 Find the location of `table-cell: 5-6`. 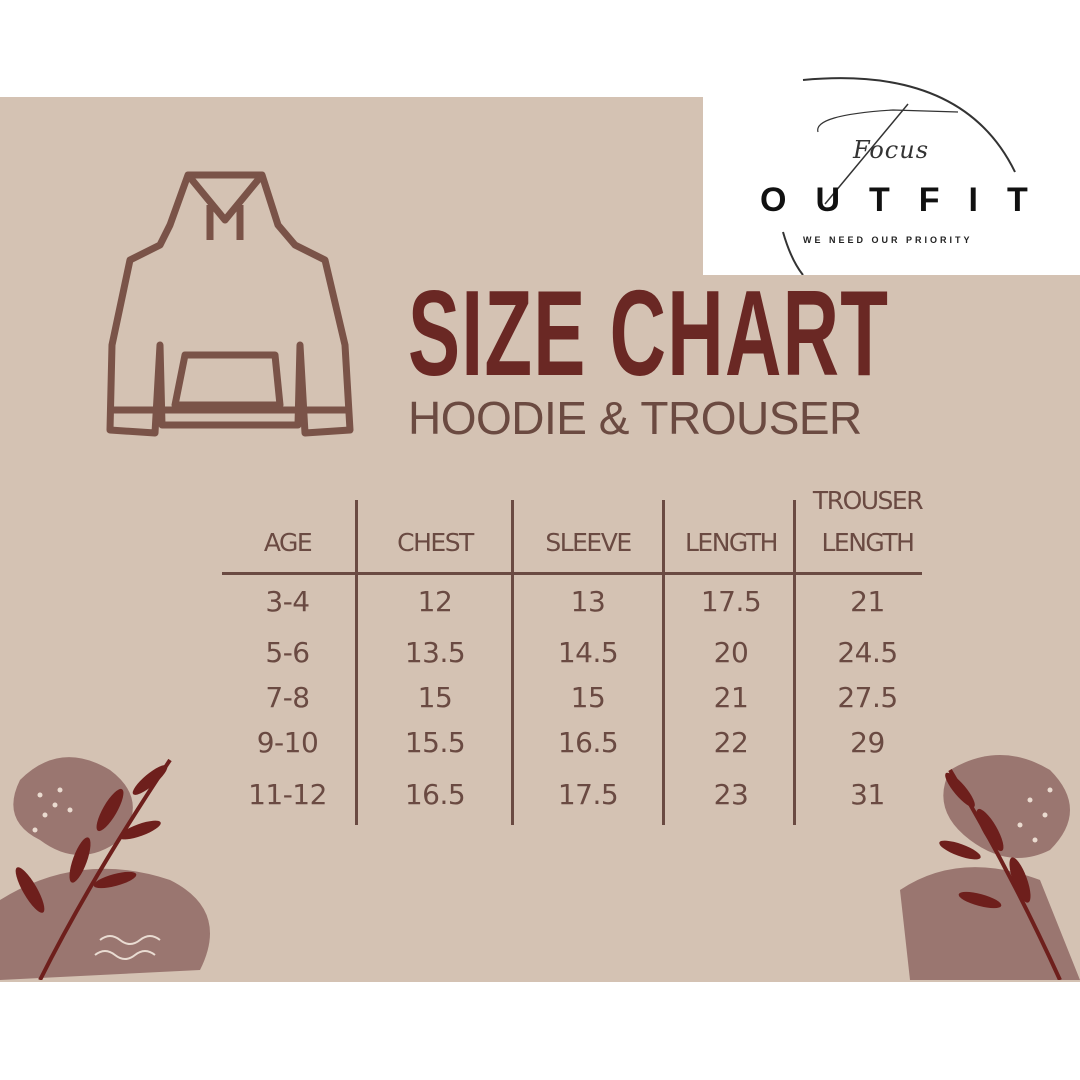

table-cell: 5-6 is located at coordinates (287, 652).